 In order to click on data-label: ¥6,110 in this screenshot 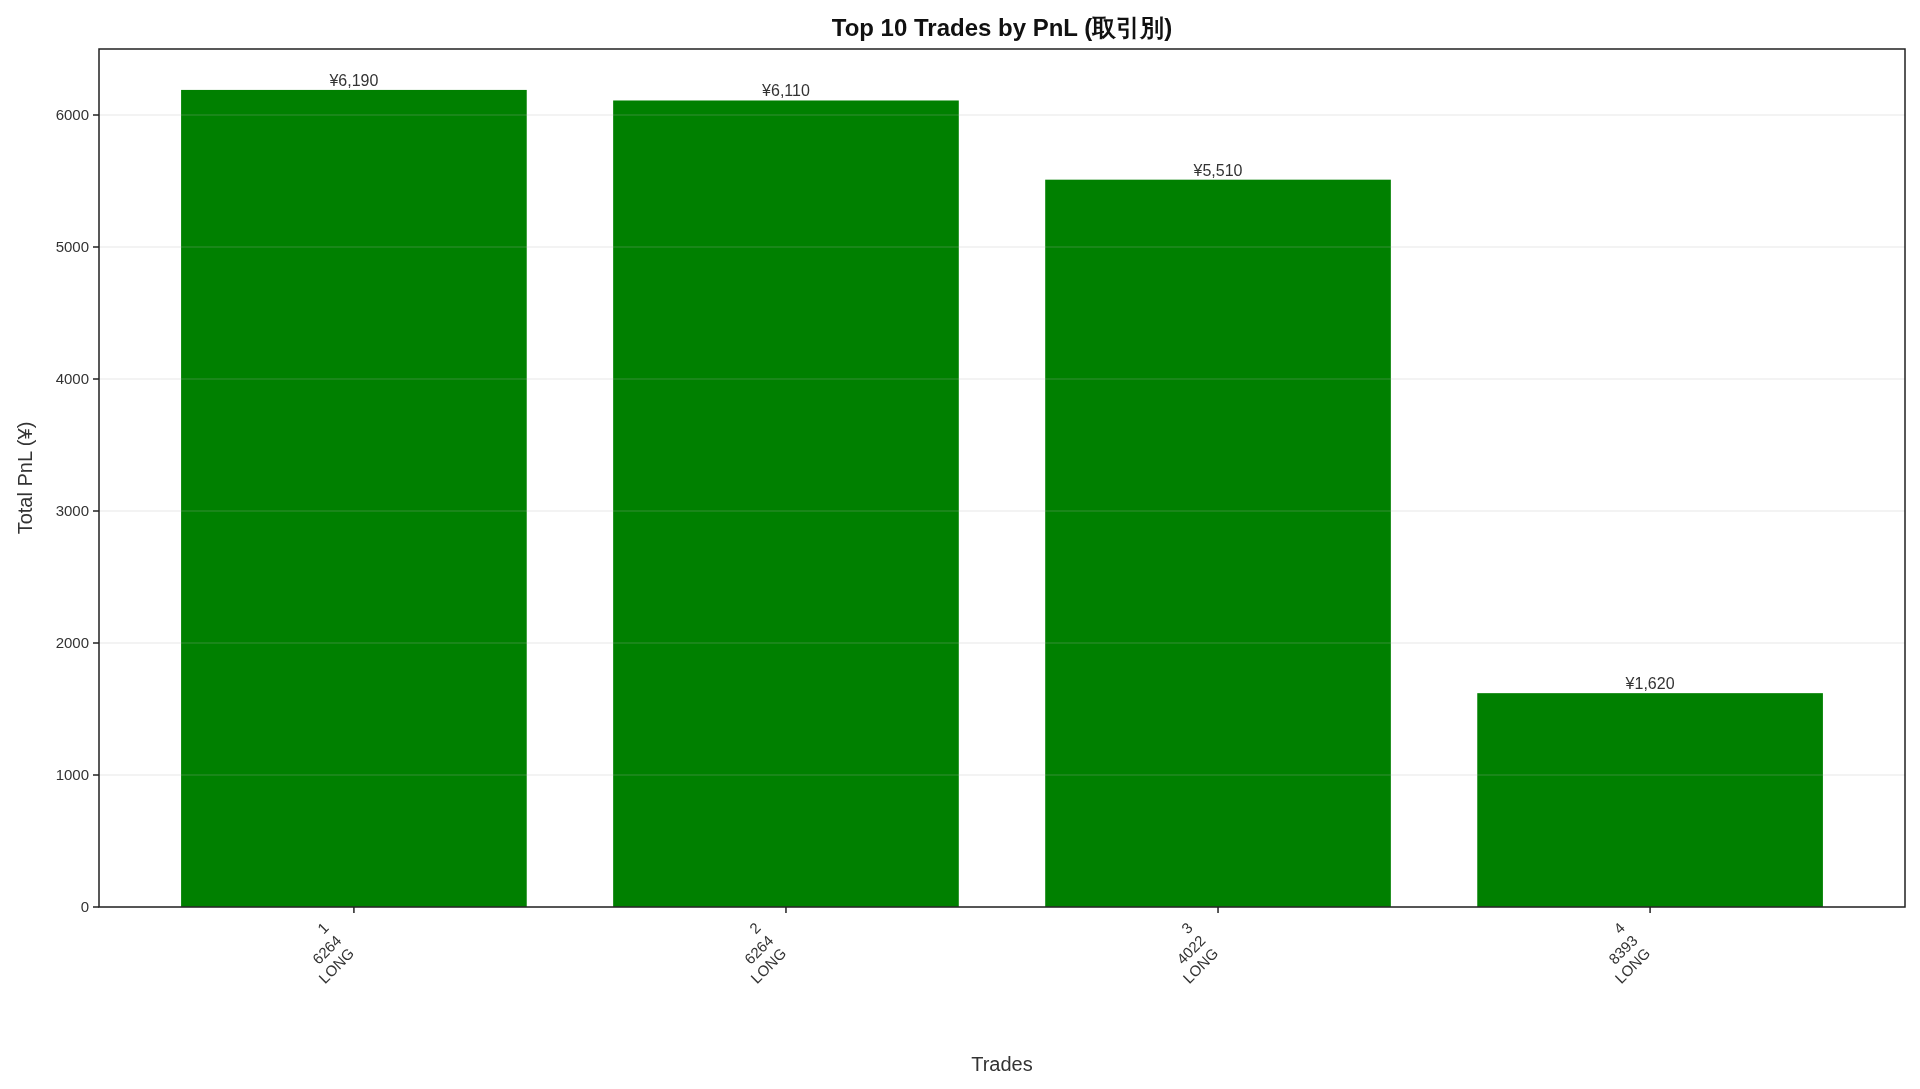, I will do `click(785, 91)`.